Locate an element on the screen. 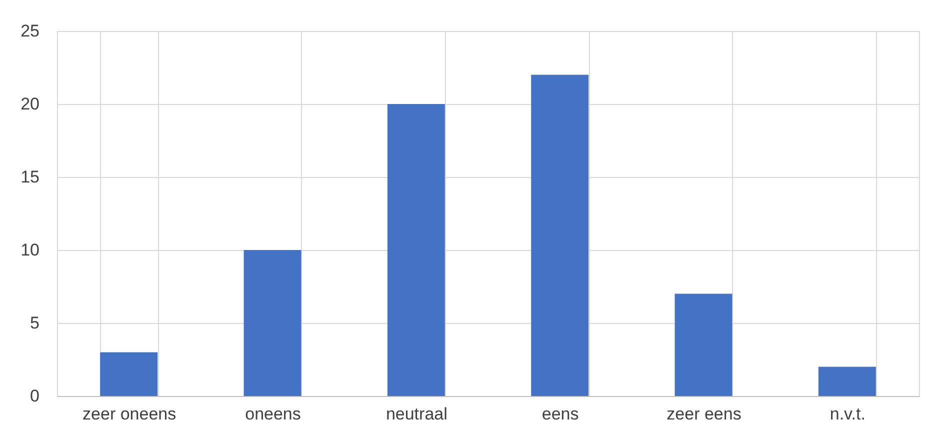  x-tick-label: neutraal is located at coordinates (417, 414).